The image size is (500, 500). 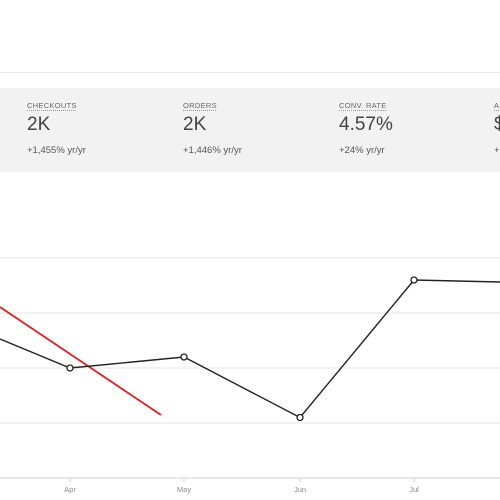 What do you see at coordinates (250, 72) in the screenshot?
I see `top-divider` at bounding box center [250, 72].